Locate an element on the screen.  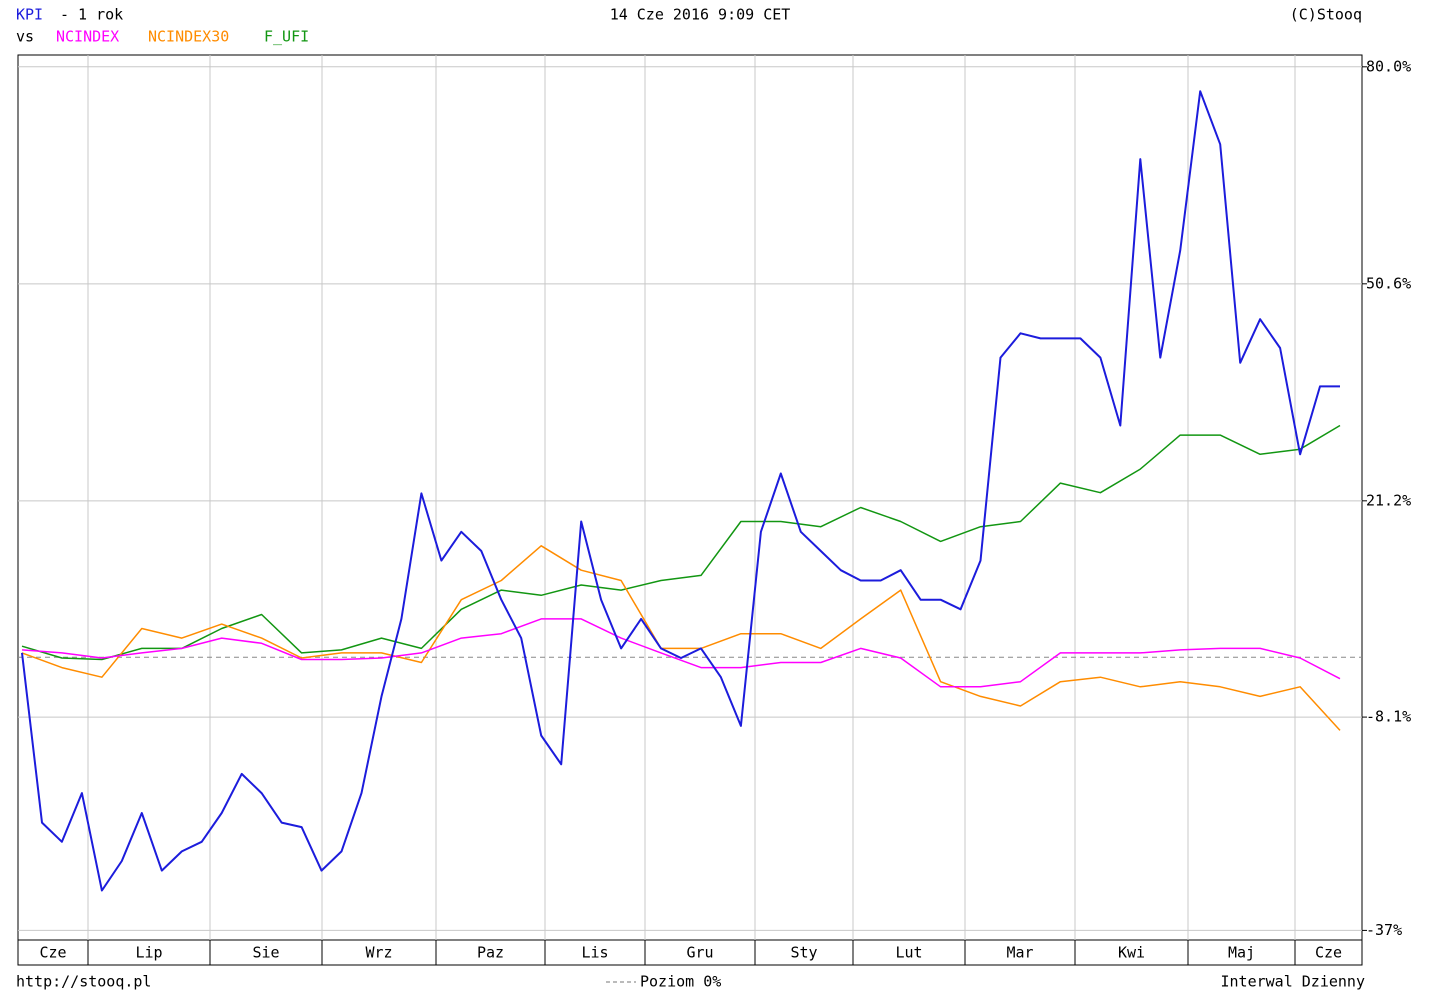
chart-title: - 1 rok is located at coordinates (91, 15).